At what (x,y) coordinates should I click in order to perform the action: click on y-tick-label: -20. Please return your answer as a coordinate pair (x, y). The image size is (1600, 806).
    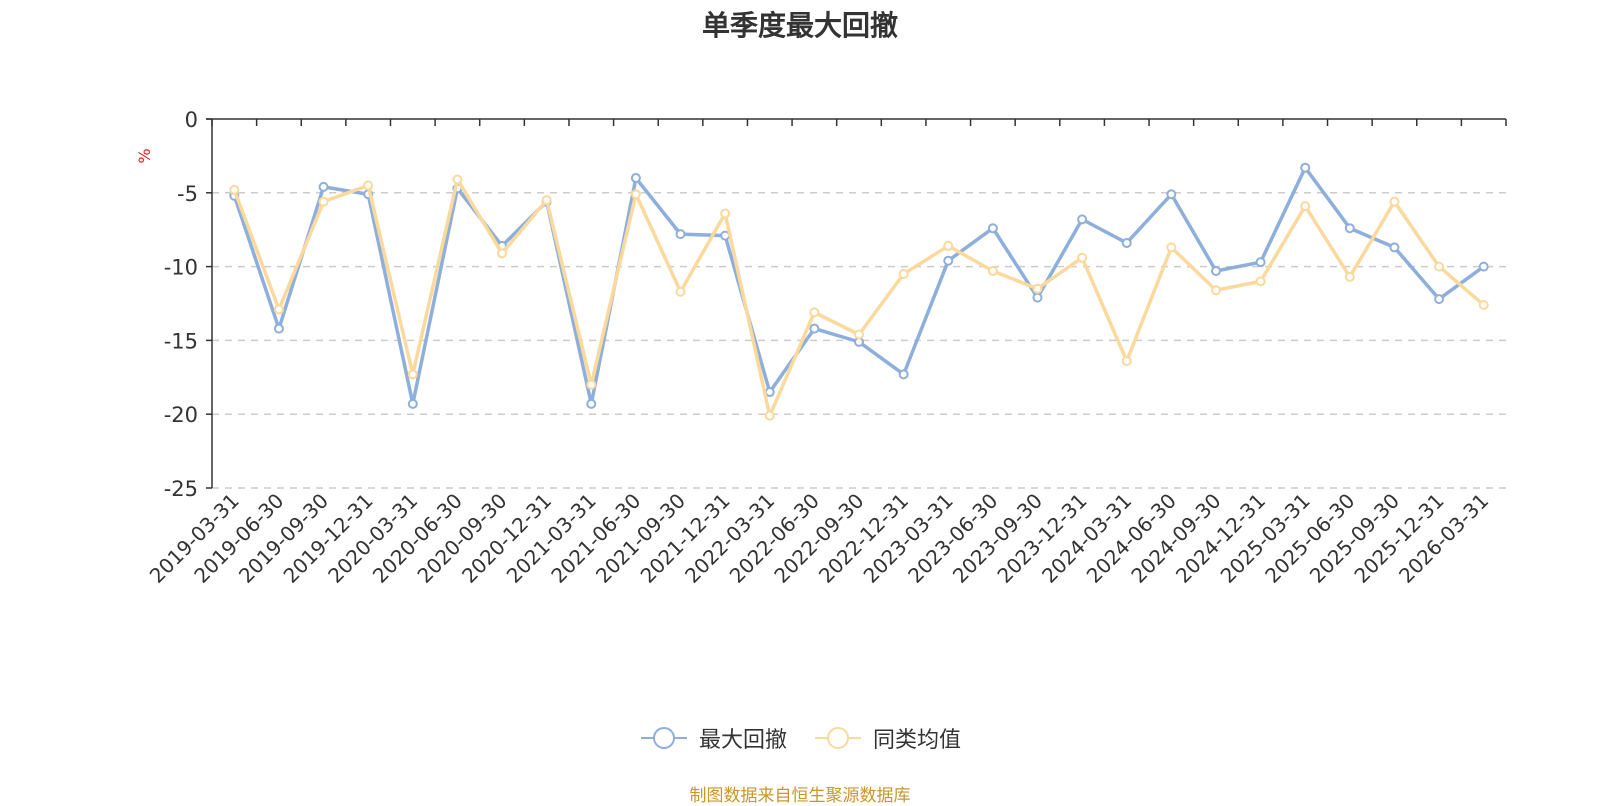
    Looking at the image, I should click on (181, 415).